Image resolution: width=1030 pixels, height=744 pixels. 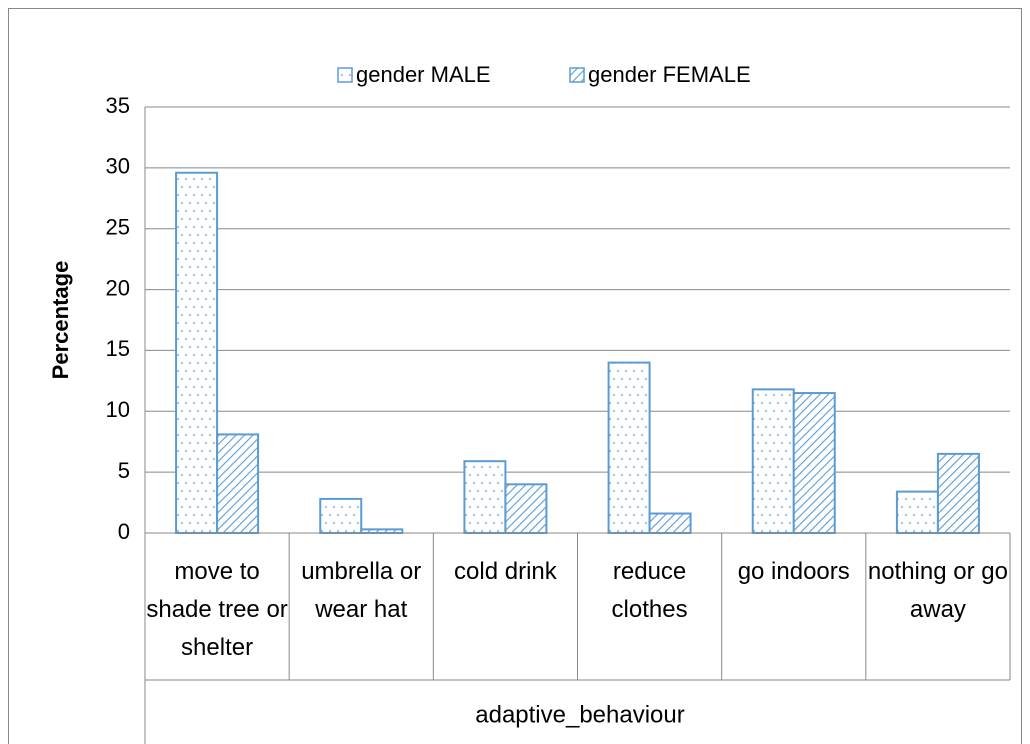 I want to click on y-tick-label: 25, so click(x=118, y=227).